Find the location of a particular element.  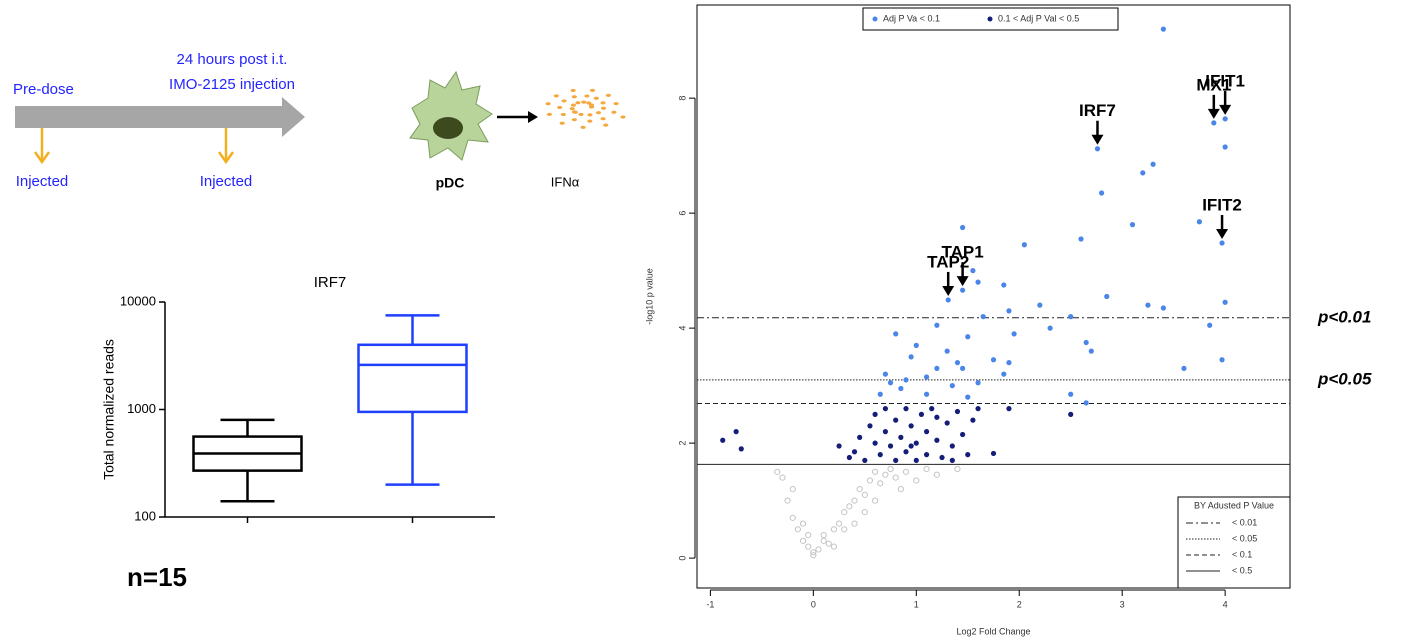

ifn-dots is located at coordinates (585, 108).